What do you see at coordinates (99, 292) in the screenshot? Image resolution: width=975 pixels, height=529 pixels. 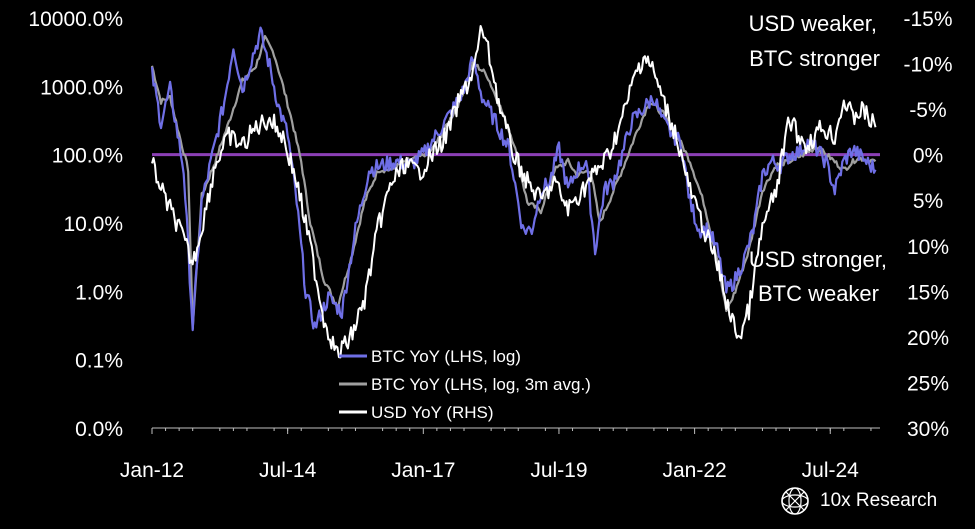 I see `left-tick-label: 1.0%` at bounding box center [99, 292].